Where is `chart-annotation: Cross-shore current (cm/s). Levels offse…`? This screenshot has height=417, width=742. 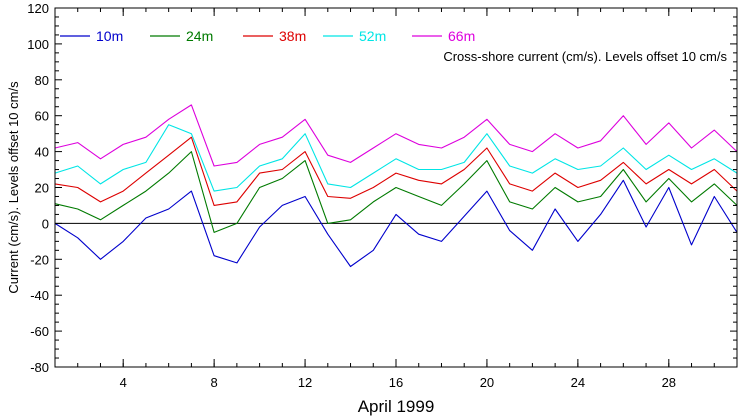 chart-annotation: Cross-shore current (cm/s). Levels offse… is located at coordinates (585, 56).